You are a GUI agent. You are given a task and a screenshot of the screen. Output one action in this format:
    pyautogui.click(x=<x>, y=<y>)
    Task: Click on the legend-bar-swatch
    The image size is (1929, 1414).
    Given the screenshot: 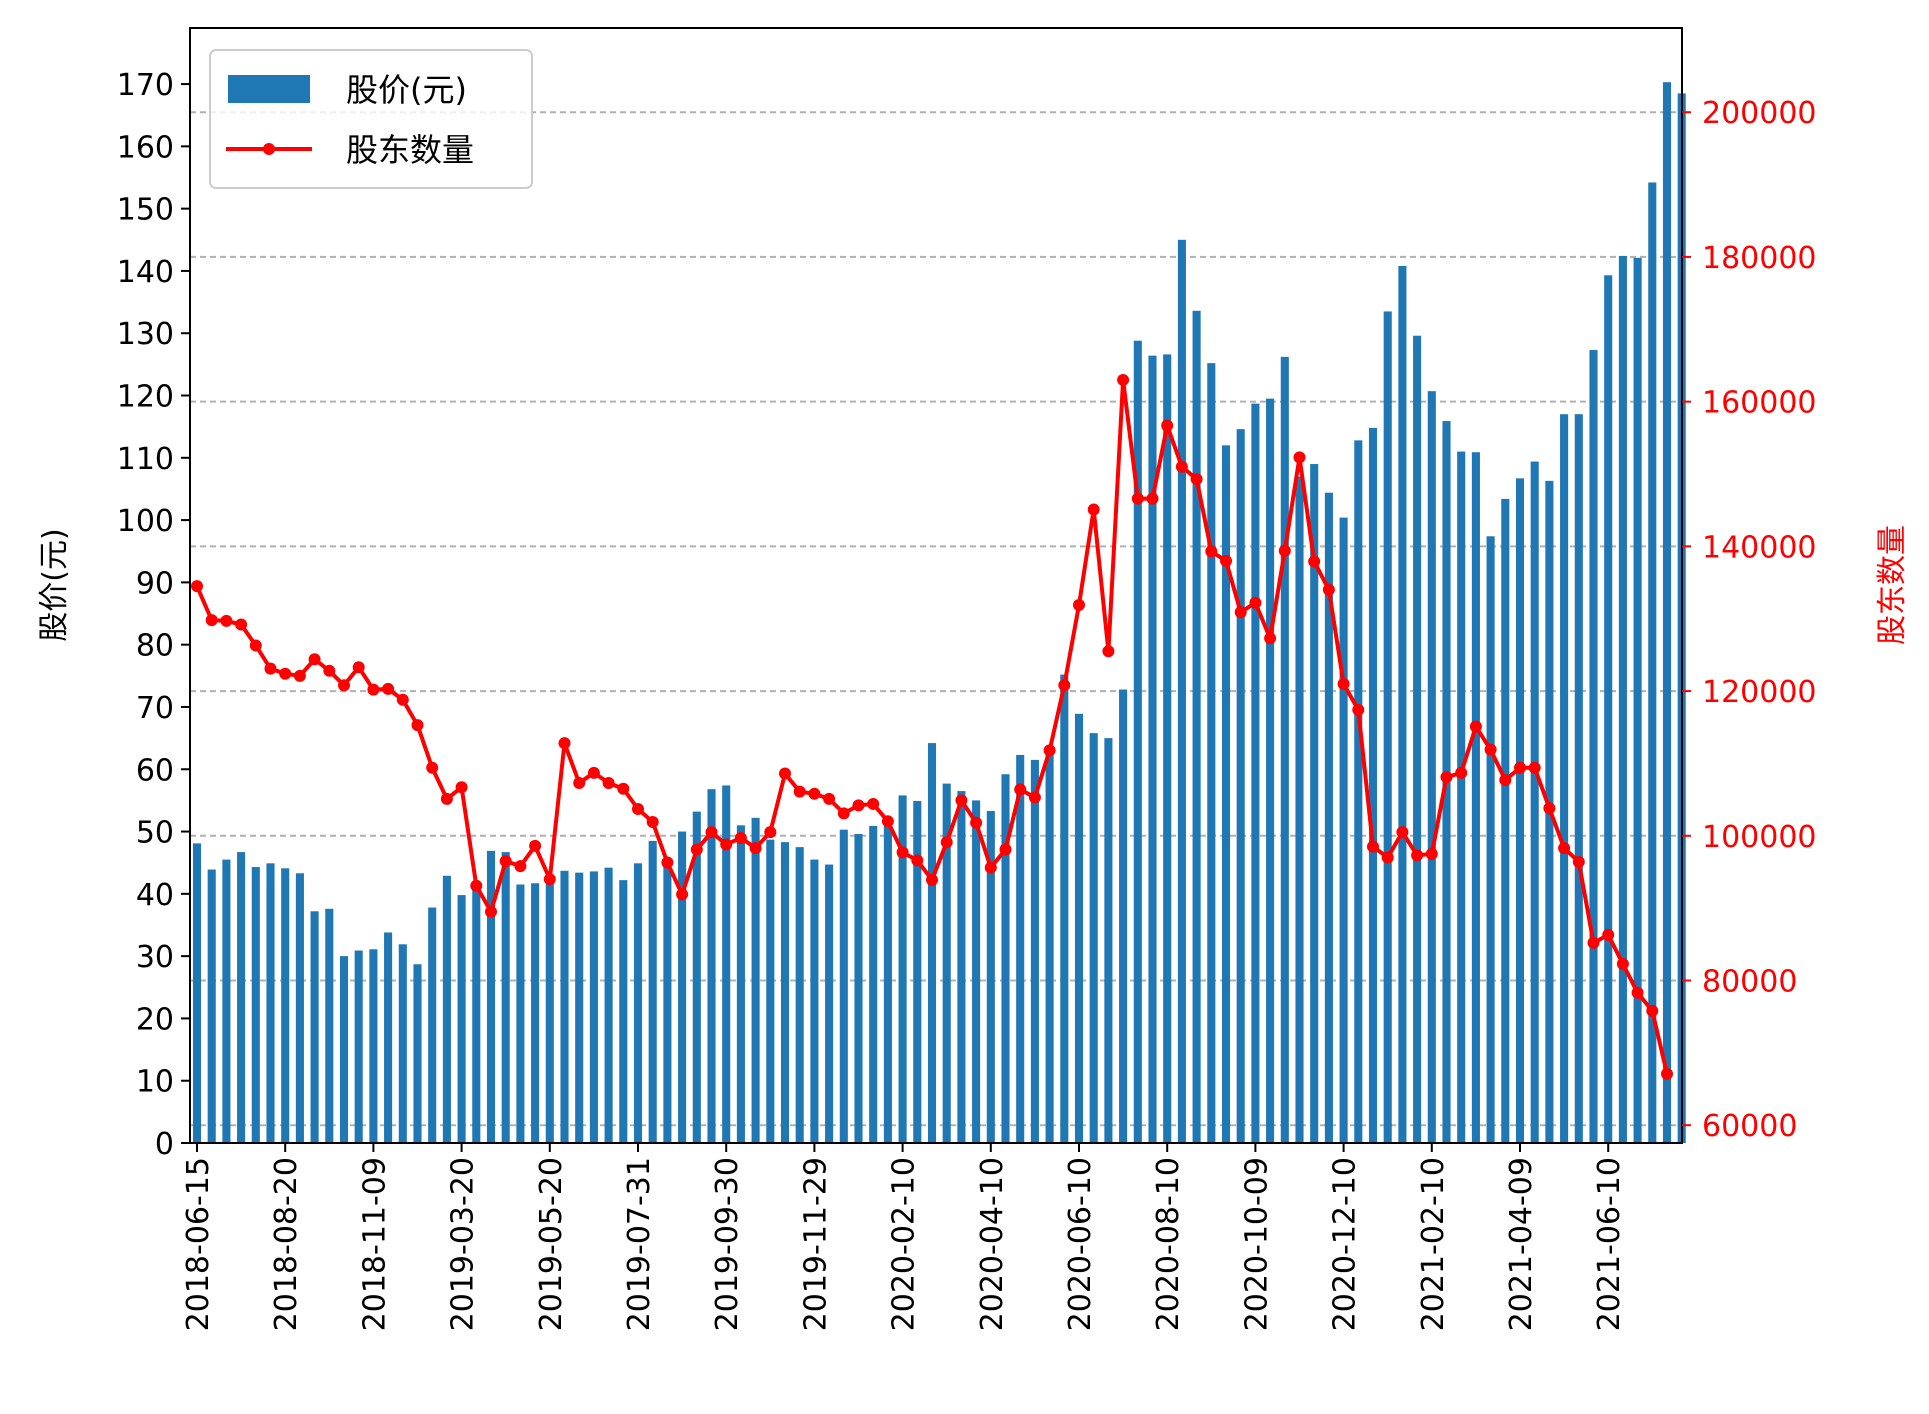 What is the action you would take?
    pyautogui.click(x=269, y=89)
    